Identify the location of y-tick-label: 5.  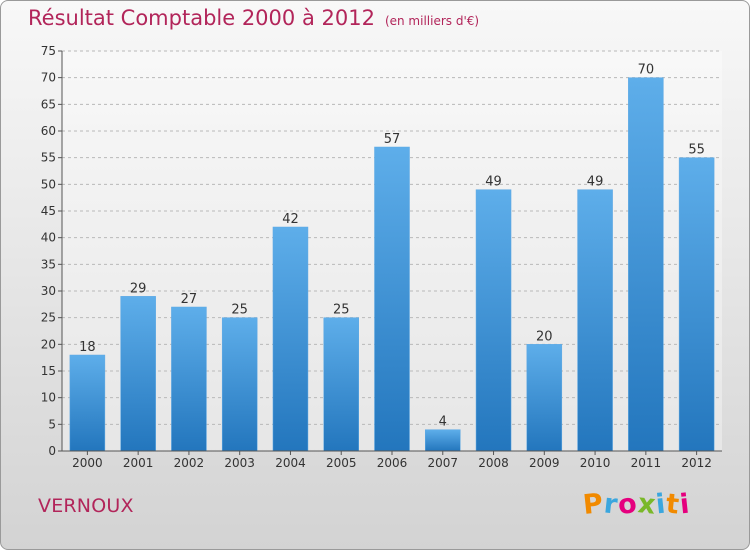
(52, 424).